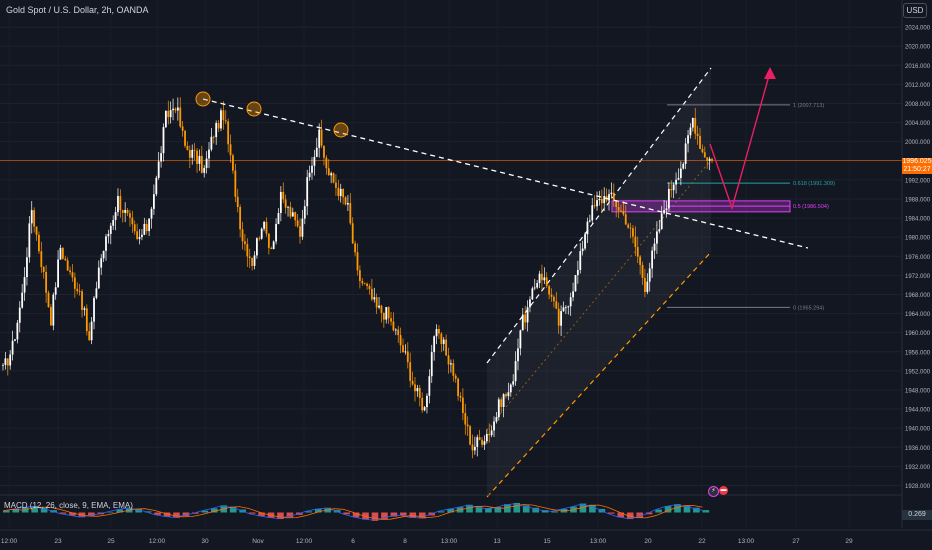 This screenshot has width=932, height=550. Describe the element at coordinates (918, 143) in the screenshot. I see `price-tick-label: 2000.000` at that location.